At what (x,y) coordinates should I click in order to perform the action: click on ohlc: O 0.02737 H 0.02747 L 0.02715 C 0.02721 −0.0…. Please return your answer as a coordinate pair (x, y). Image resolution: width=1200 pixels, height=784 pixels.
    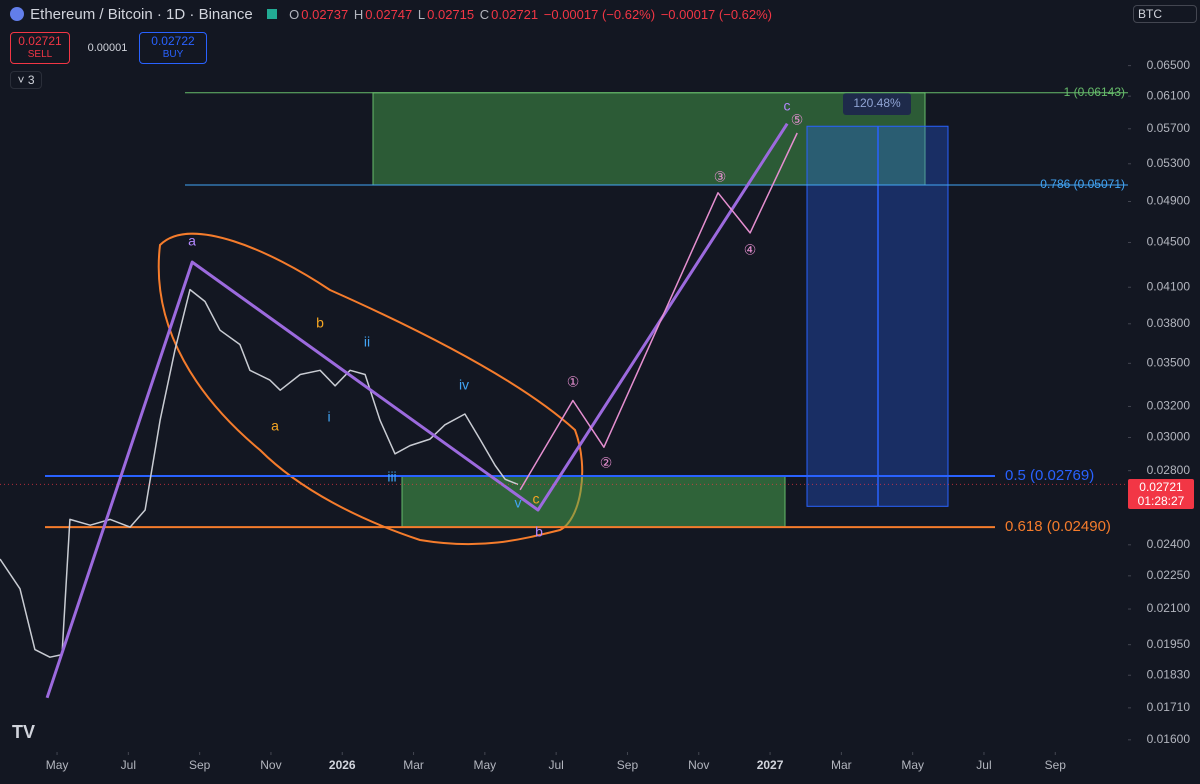
    Looking at the image, I should click on (531, 14).